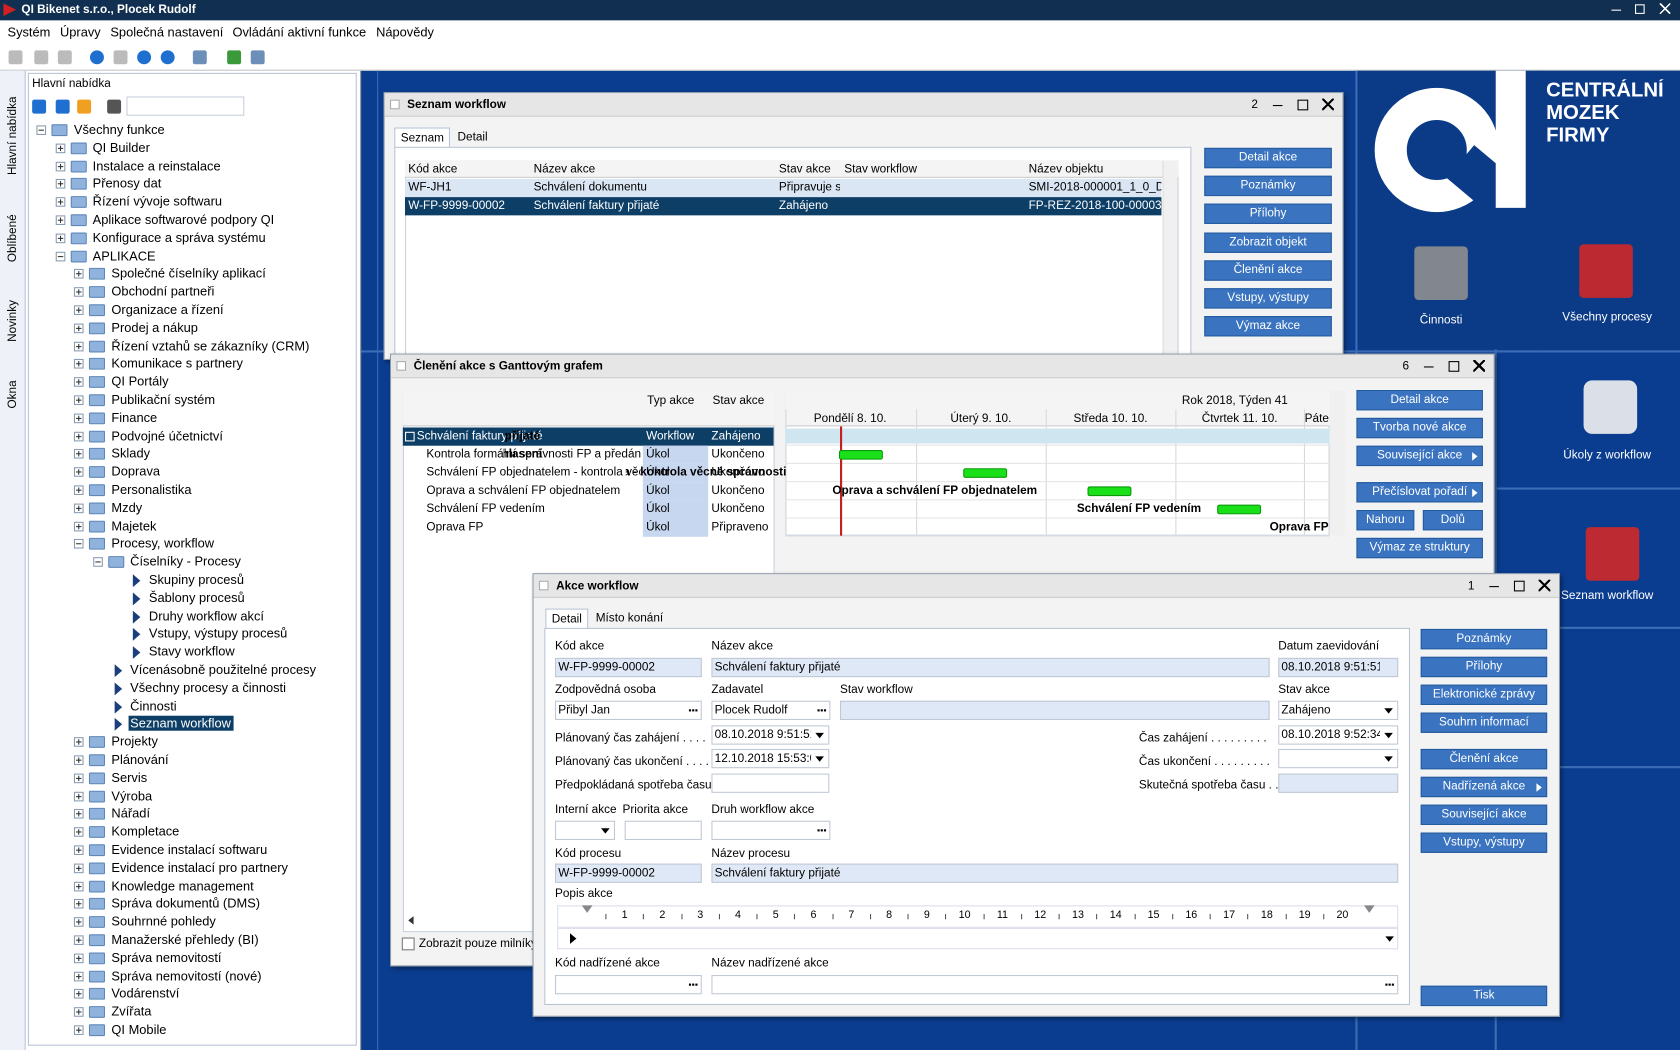  Describe the element at coordinates (1419, 492) in the screenshot. I see `button: Přečíslovat pořadí` at that location.